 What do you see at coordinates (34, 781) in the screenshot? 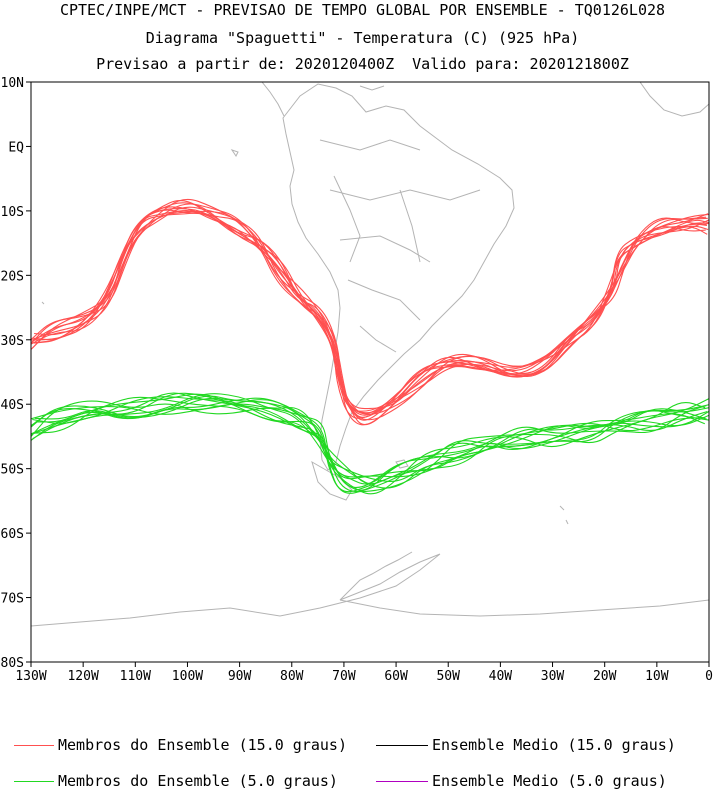
I see `legend-swatch-green-members` at bounding box center [34, 781].